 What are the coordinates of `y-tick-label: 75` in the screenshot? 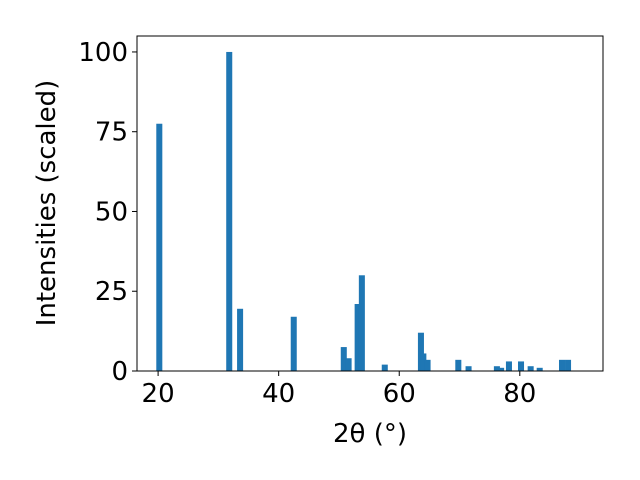 It's located at (111, 133).